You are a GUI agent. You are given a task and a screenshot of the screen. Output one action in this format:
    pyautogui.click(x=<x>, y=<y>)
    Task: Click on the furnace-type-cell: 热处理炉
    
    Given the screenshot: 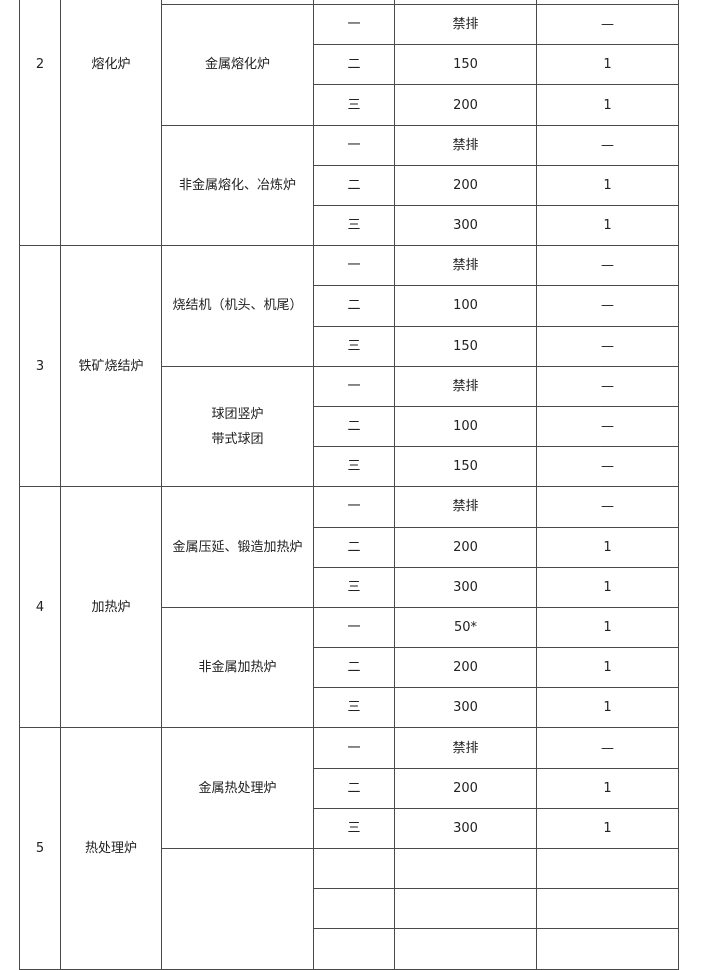 What is the action you would take?
    pyautogui.click(x=111, y=848)
    